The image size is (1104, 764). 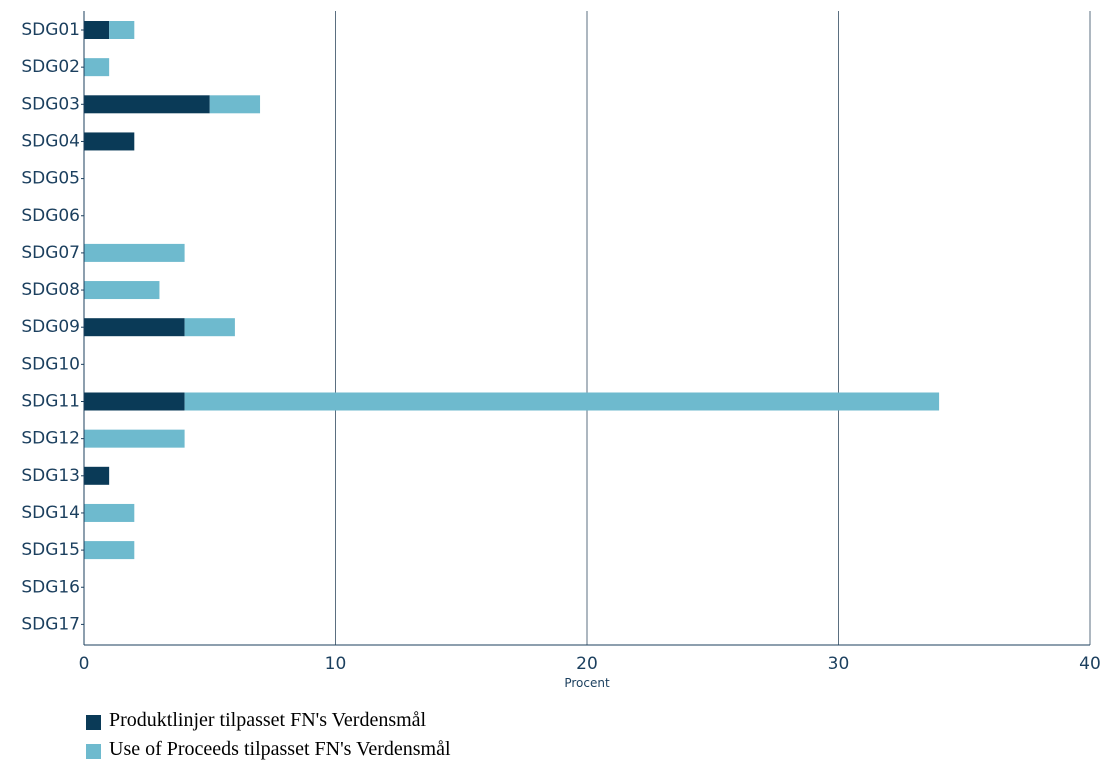 What do you see at coordinates (50, 513) in the screenshot?
I see `y-tick-label-sdg14: SDG14` at bounding box center [50, 513].